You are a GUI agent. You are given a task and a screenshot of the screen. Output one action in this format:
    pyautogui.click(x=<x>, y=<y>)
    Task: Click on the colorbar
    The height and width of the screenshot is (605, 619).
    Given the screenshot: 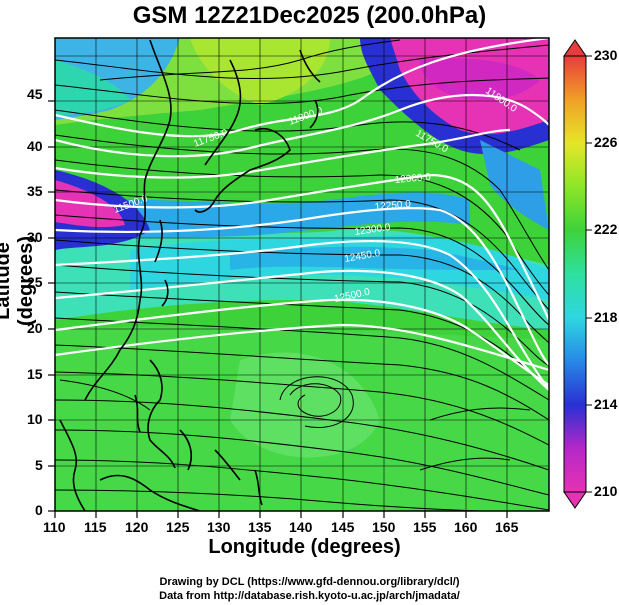 What is the action you would take?
    pyautogui.click(x=577, y=274)
    